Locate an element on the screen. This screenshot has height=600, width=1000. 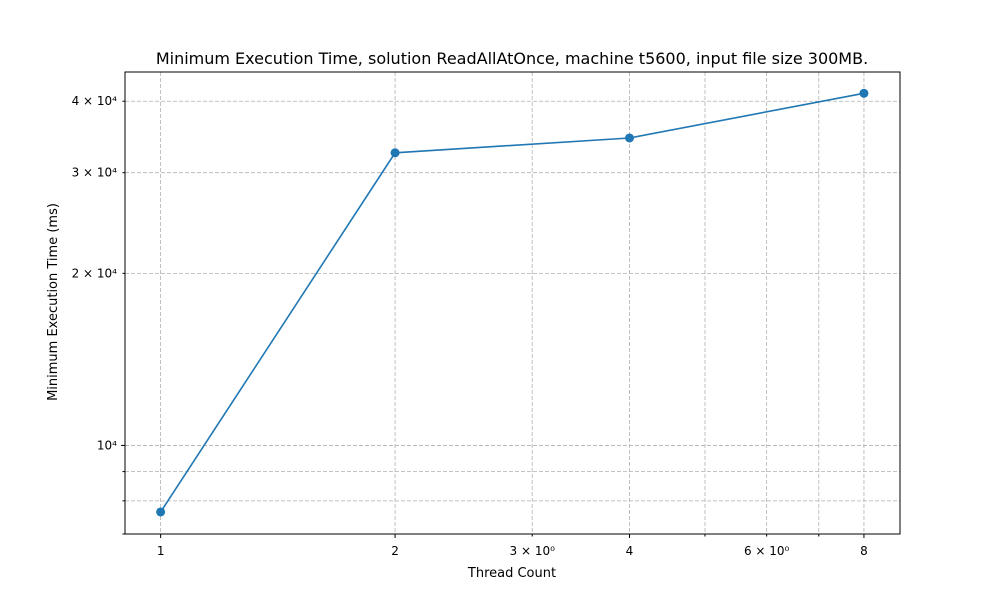
x-axis-label: Thread Count is located at coordinates (511, 573).